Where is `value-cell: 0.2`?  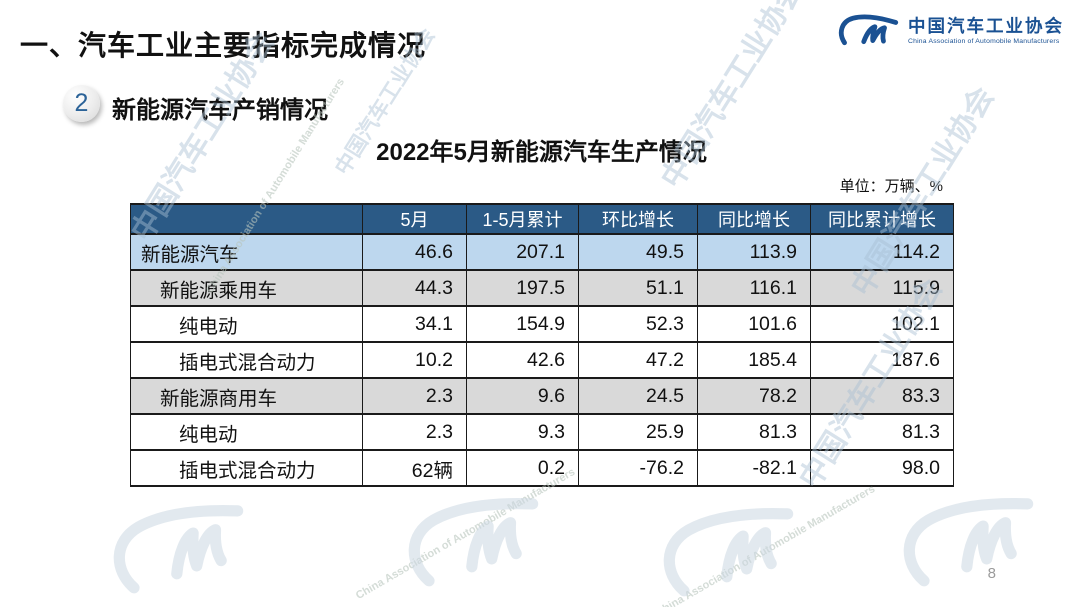
value-cell: 0.2 is located at coordinates (522, 468).